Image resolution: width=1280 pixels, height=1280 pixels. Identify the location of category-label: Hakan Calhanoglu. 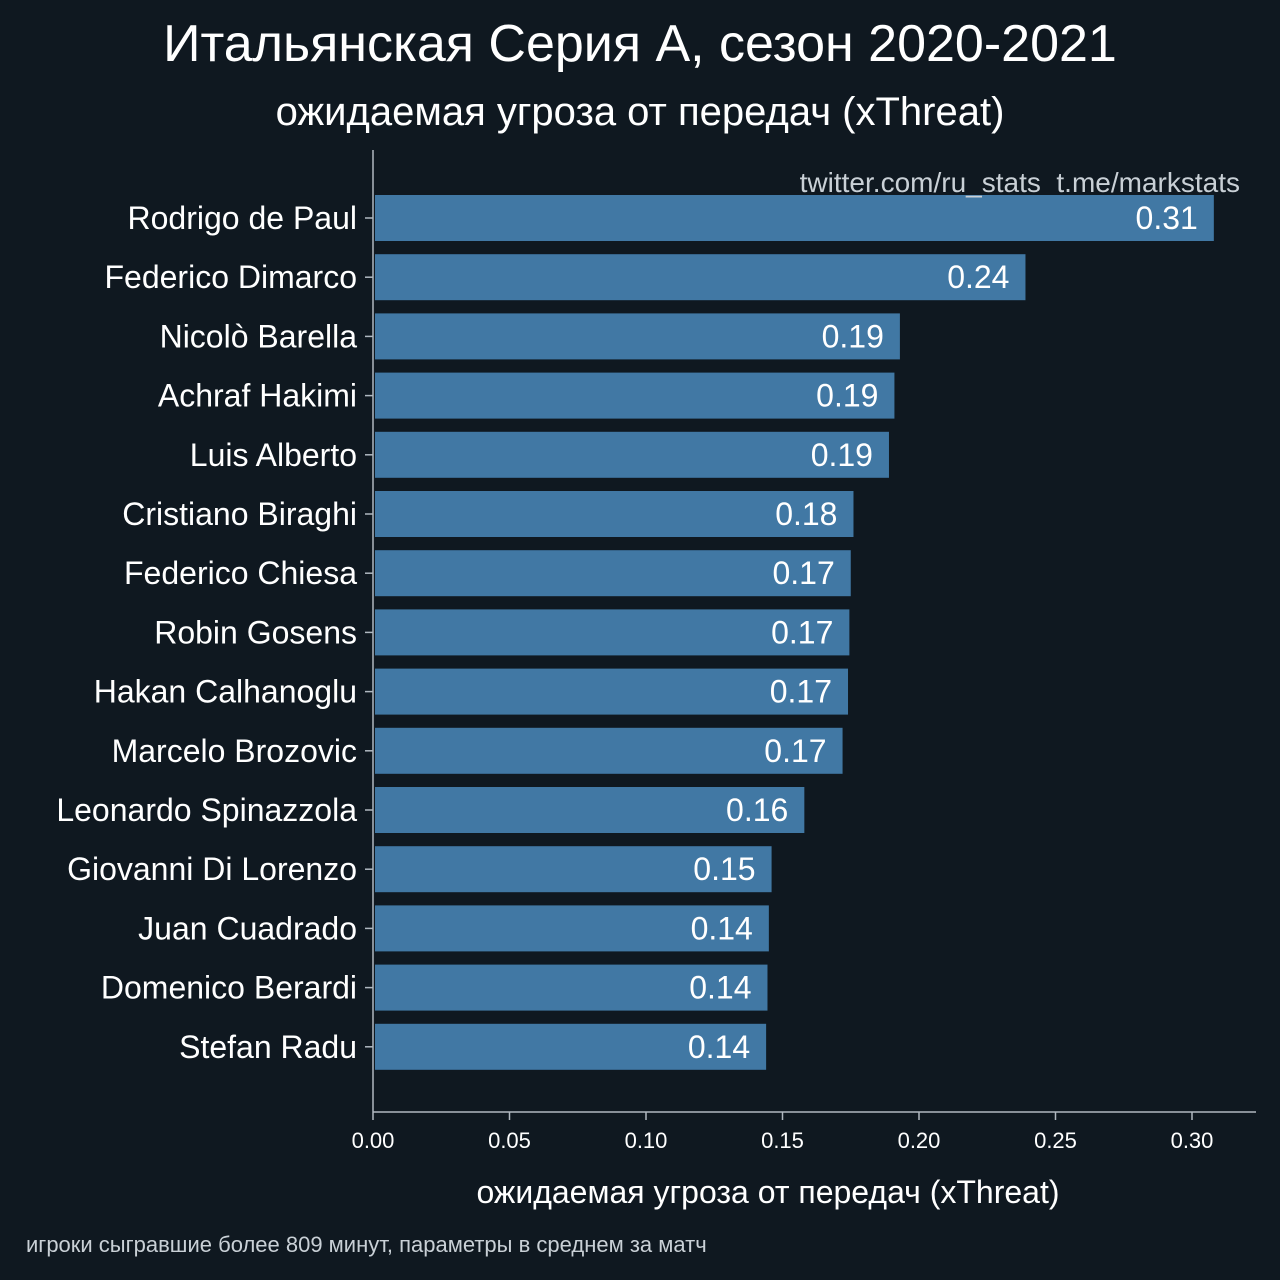
(225, 692).